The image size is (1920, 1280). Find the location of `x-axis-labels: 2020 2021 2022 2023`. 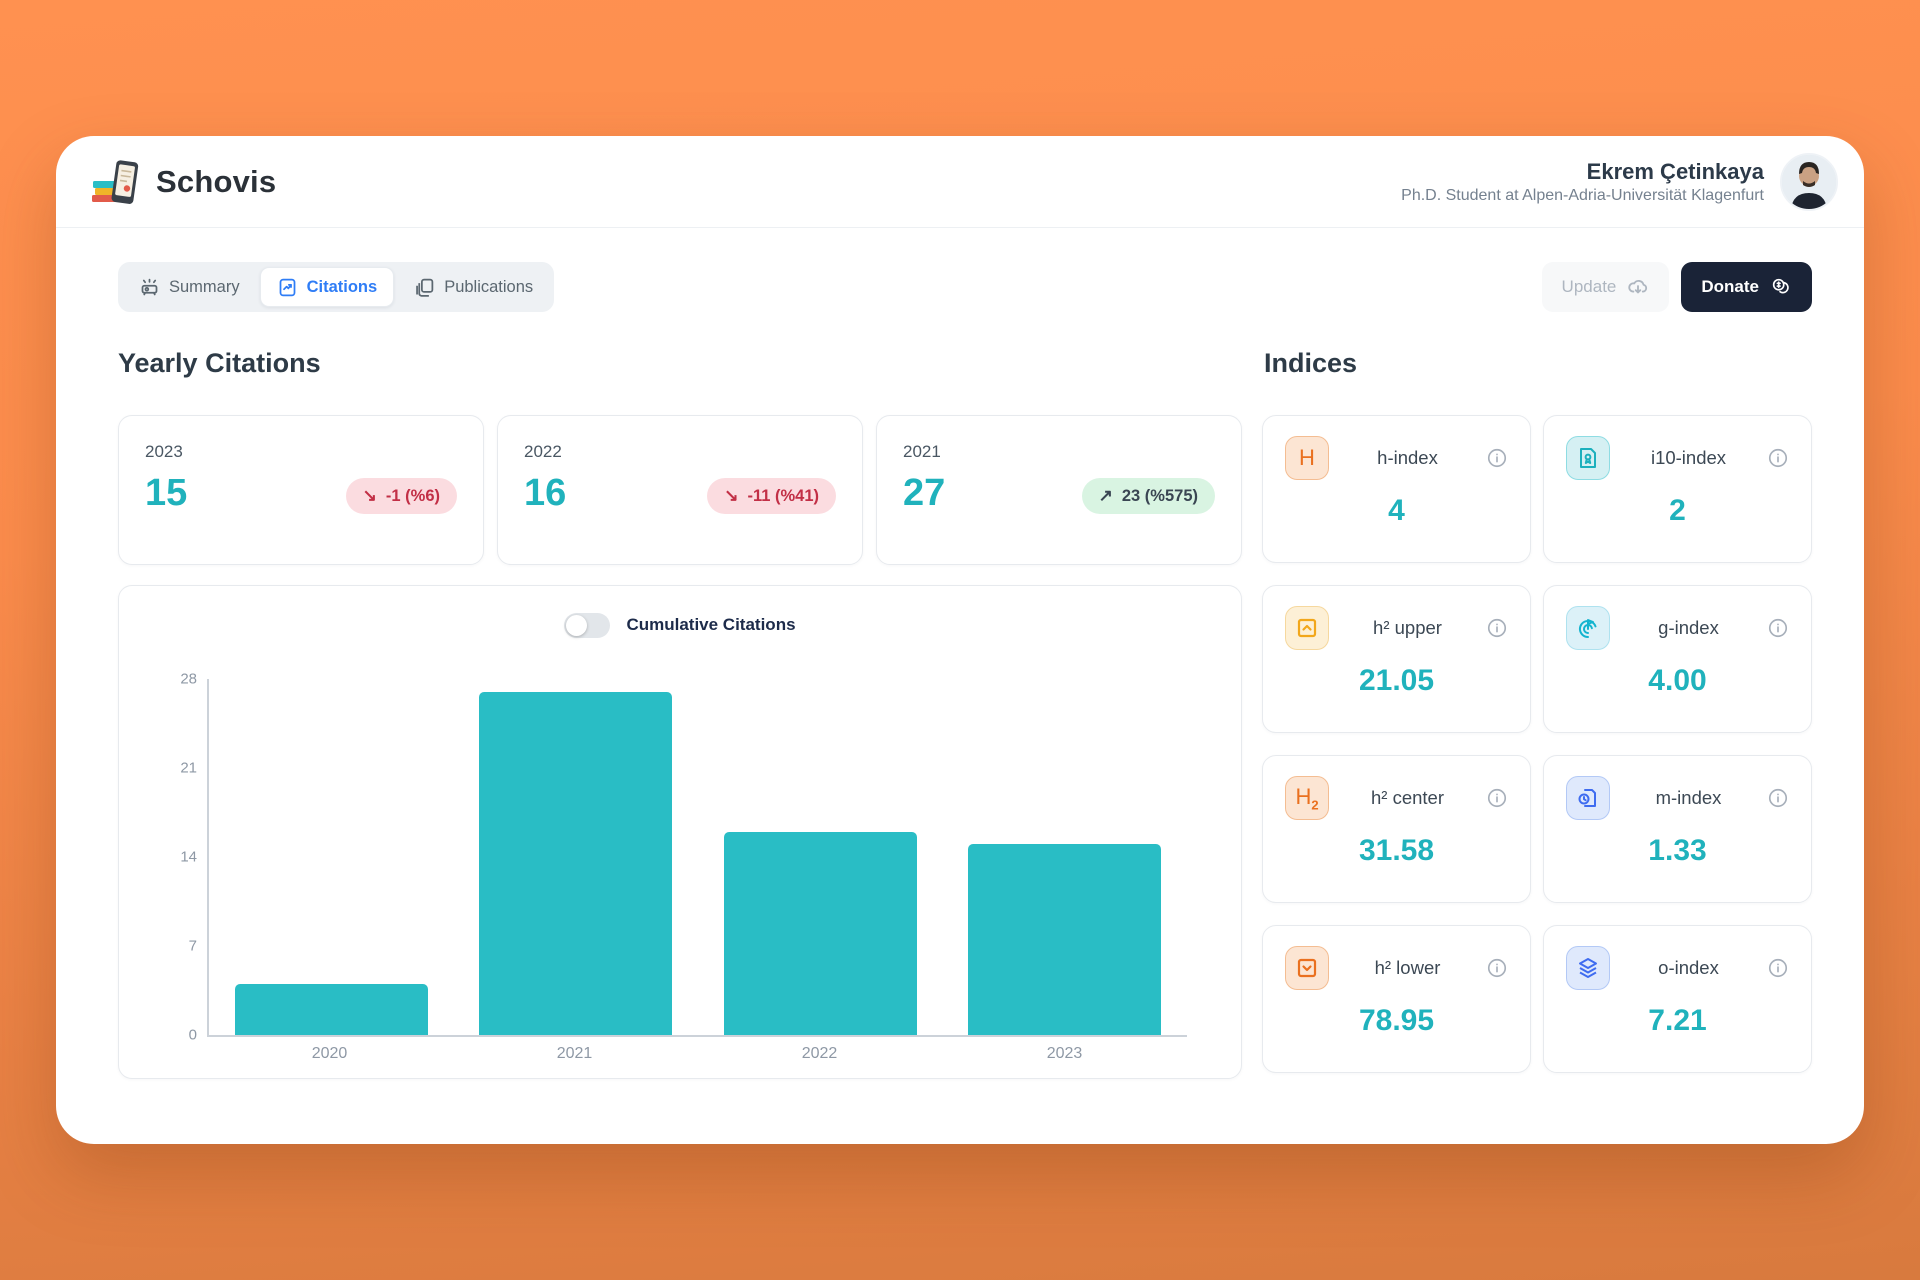

x-axis-labels: 2020 2021 2022 2023 is located at coordinates (697, 1054).